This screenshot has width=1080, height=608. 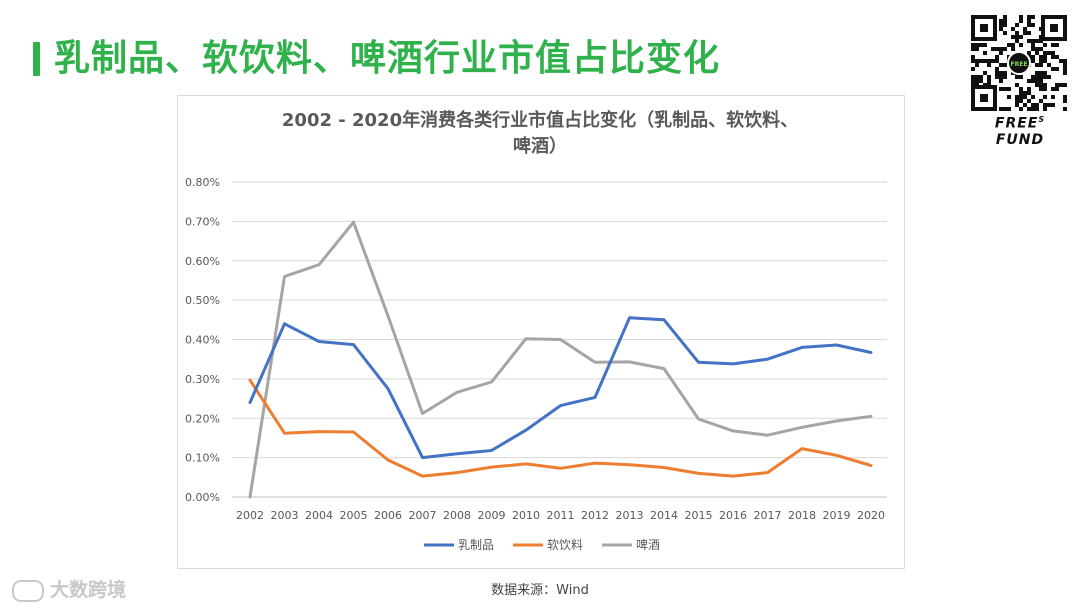 What do you see at coordinates (250, 515) in the screenshot?
I see `x-tick-label: 2002` at bounding box center [250, 515].